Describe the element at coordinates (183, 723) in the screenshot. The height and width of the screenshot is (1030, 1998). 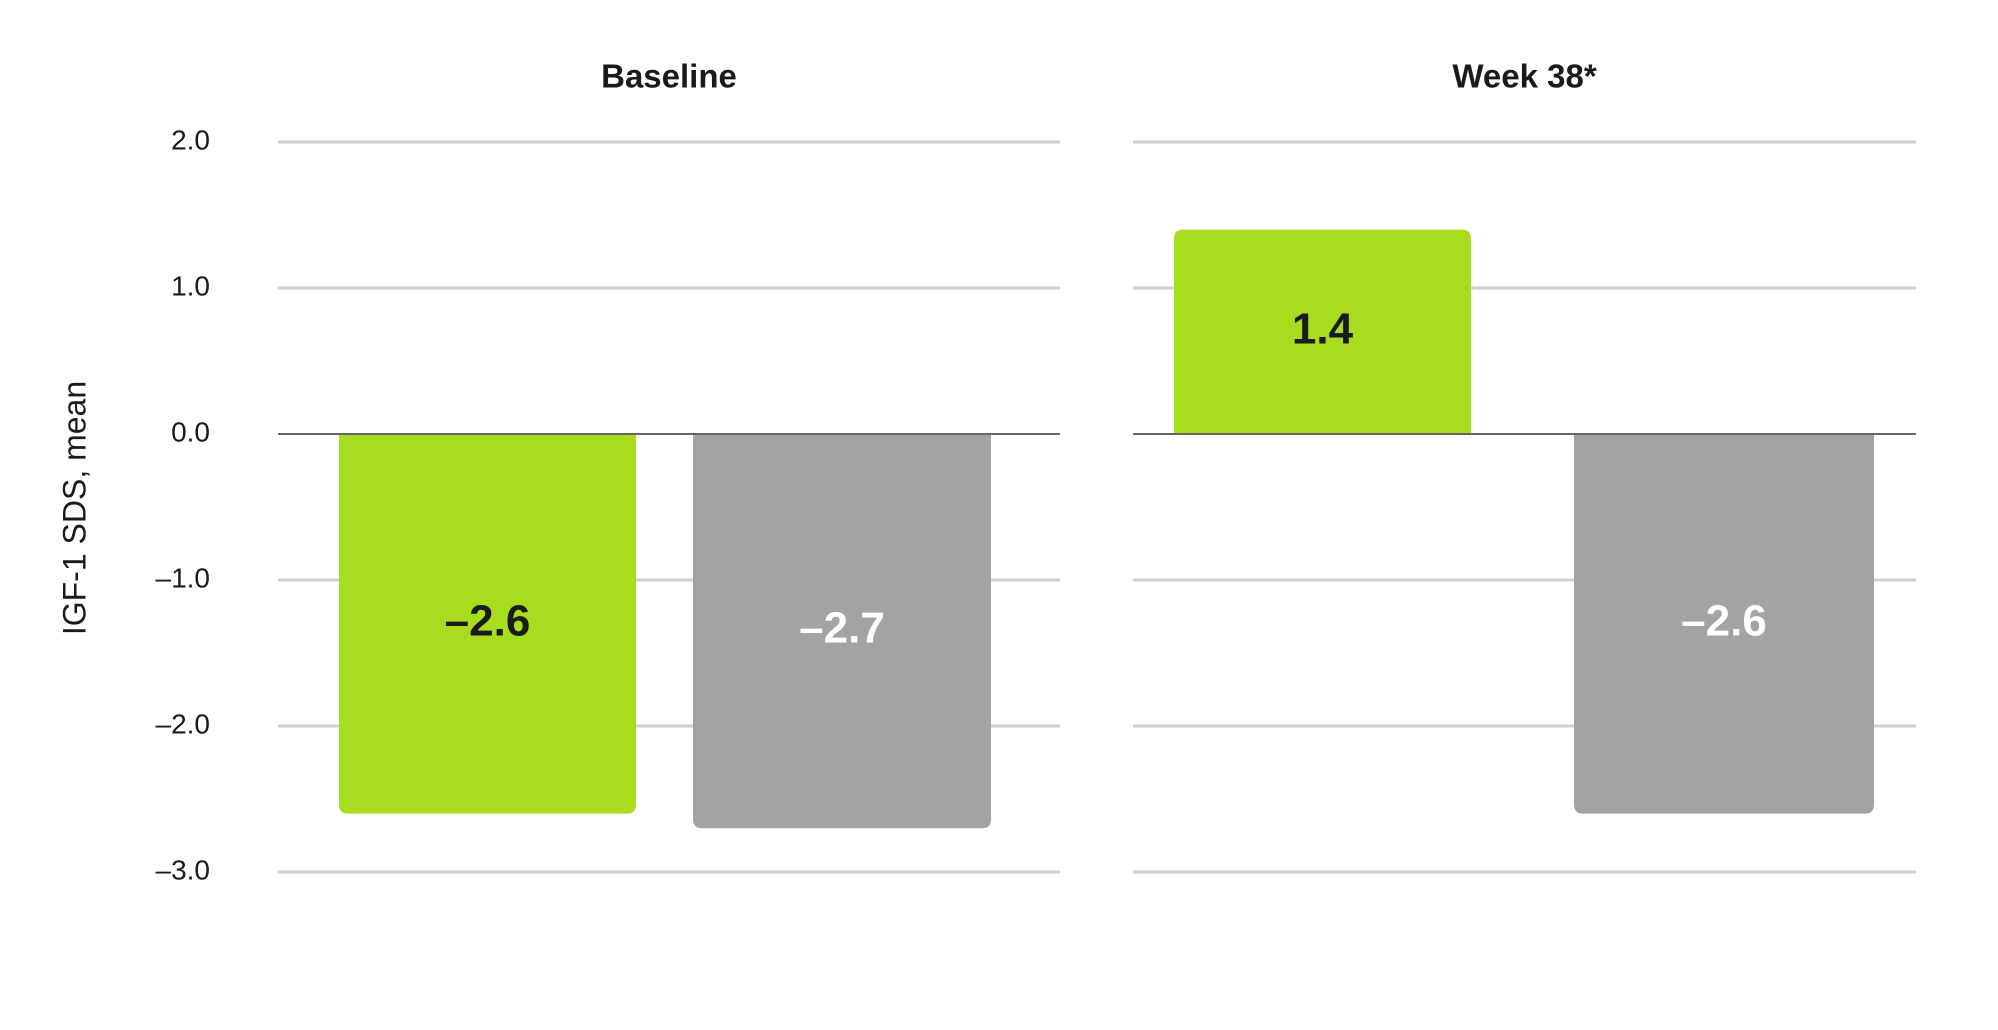
I see `y-tick-label: –2.0` at that location.